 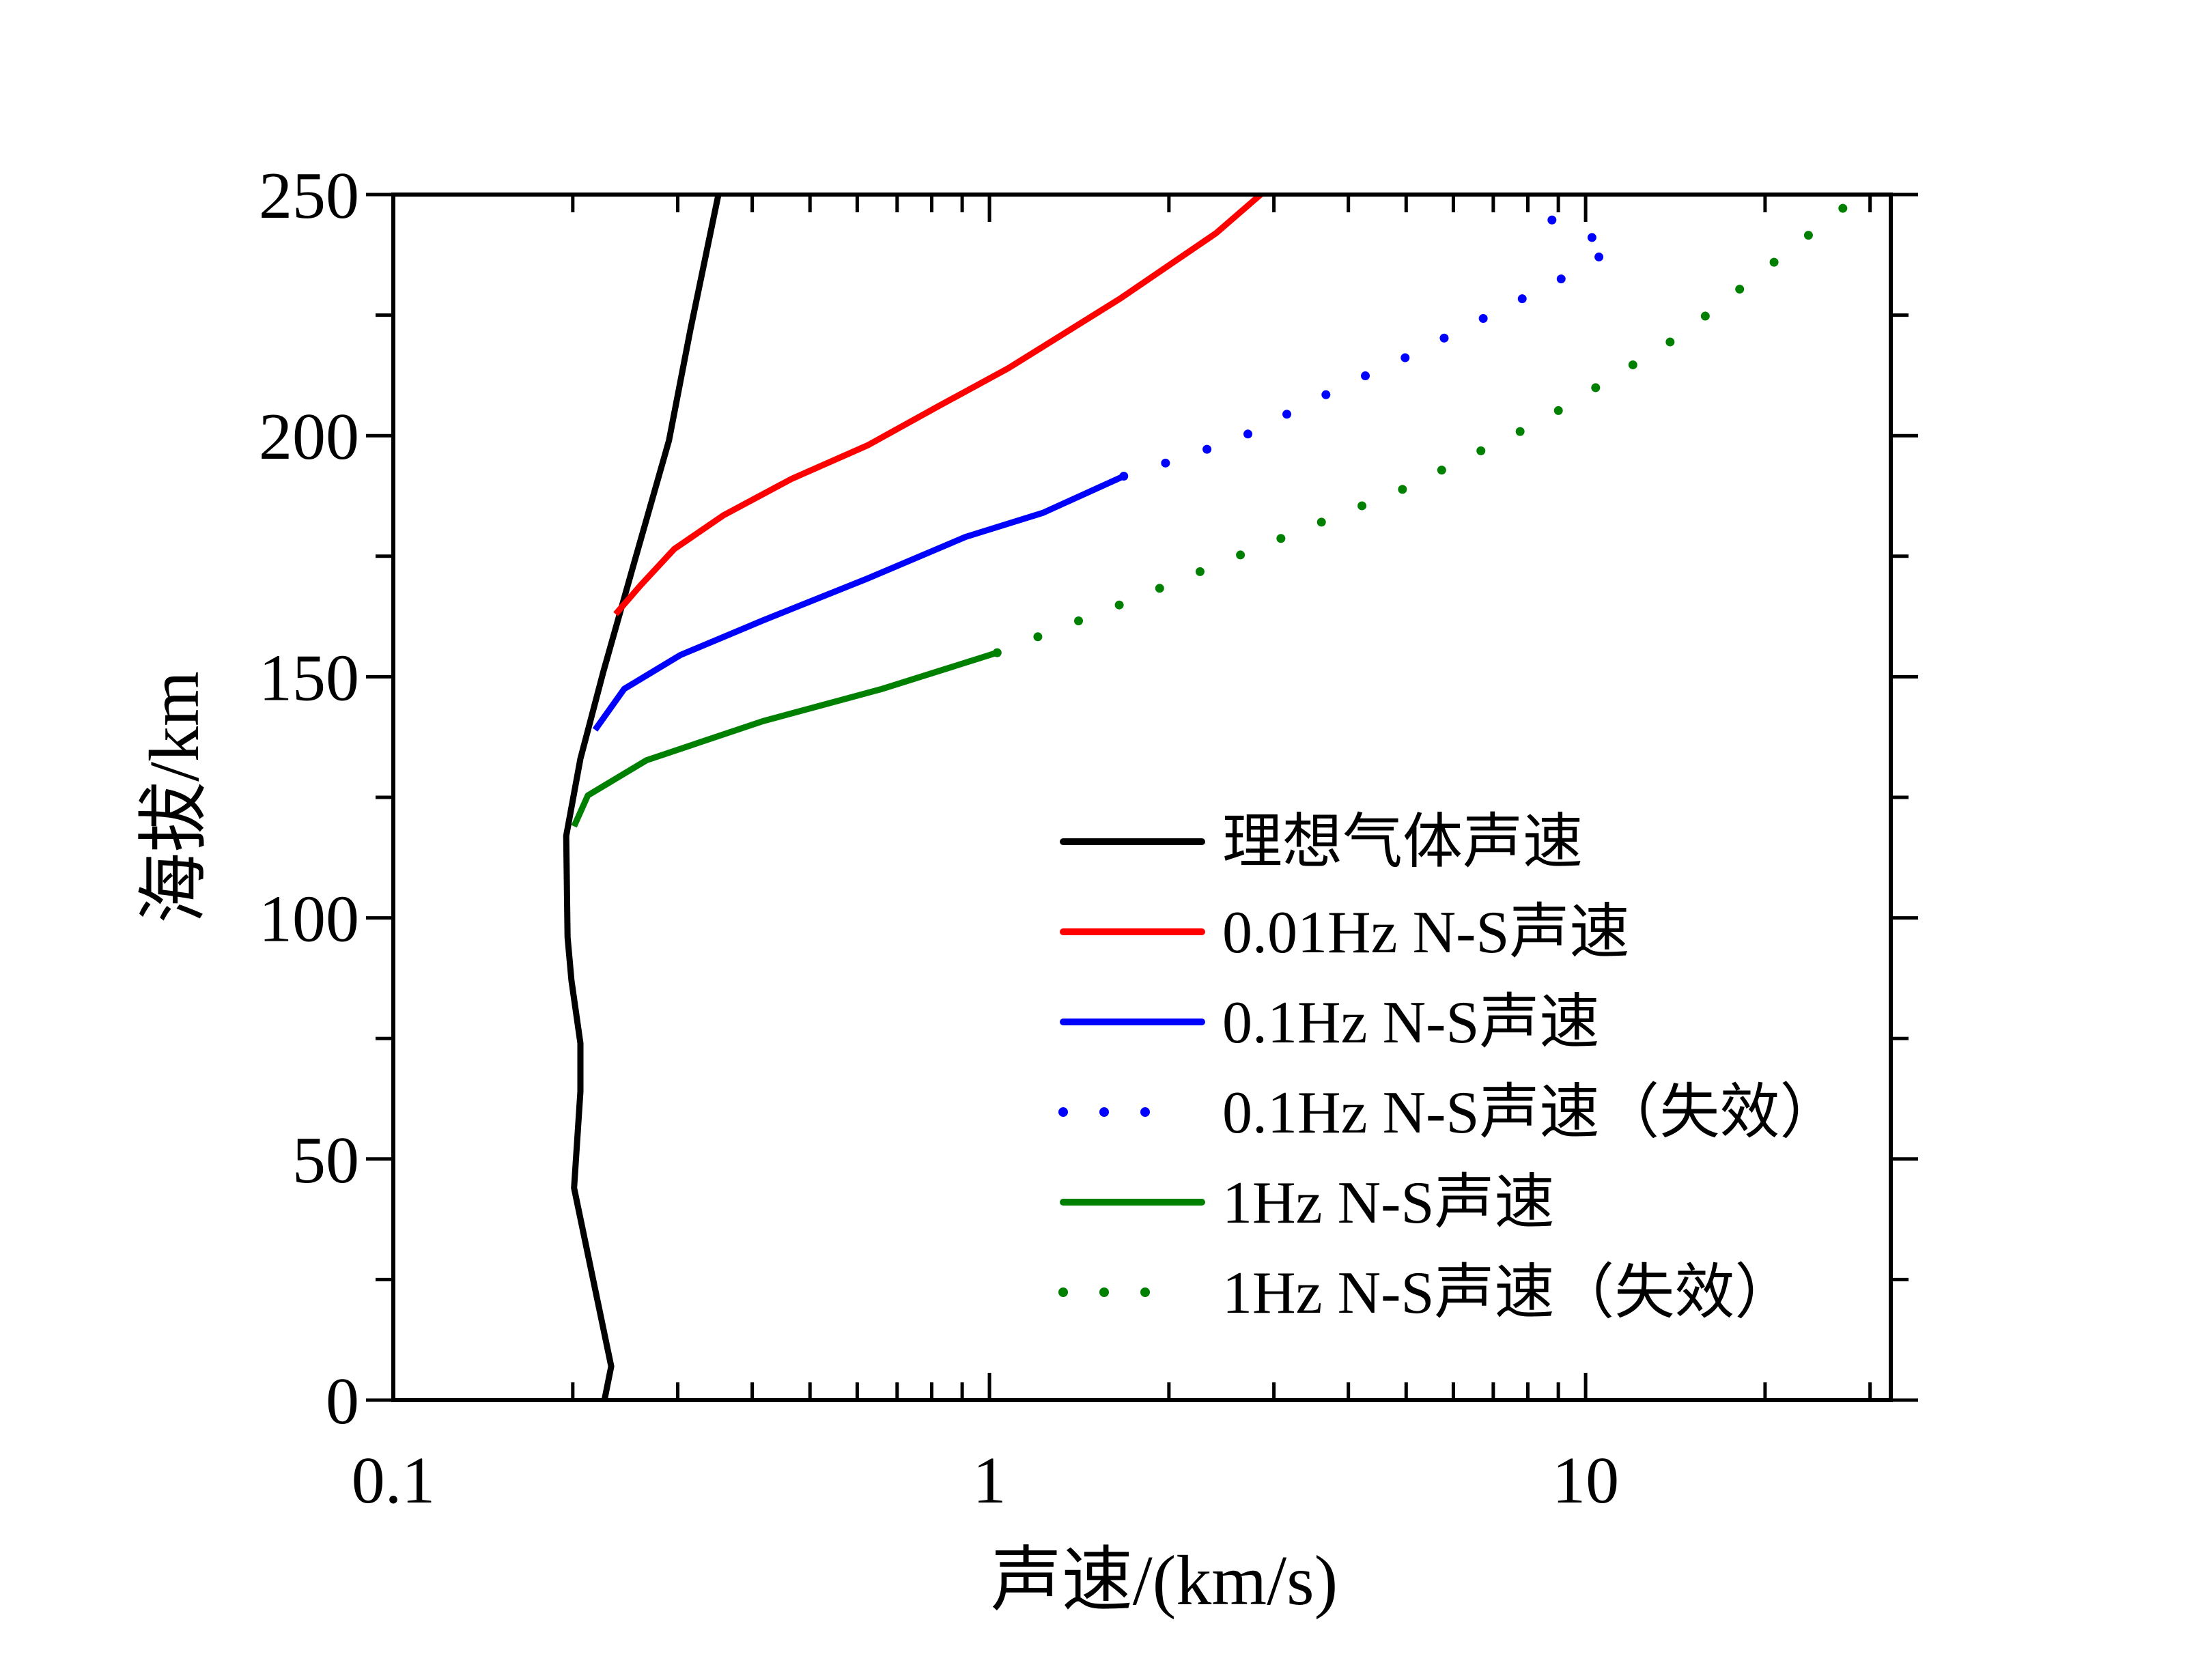 I want to click on y-tick-label: 150, so click(x=309, y=678).